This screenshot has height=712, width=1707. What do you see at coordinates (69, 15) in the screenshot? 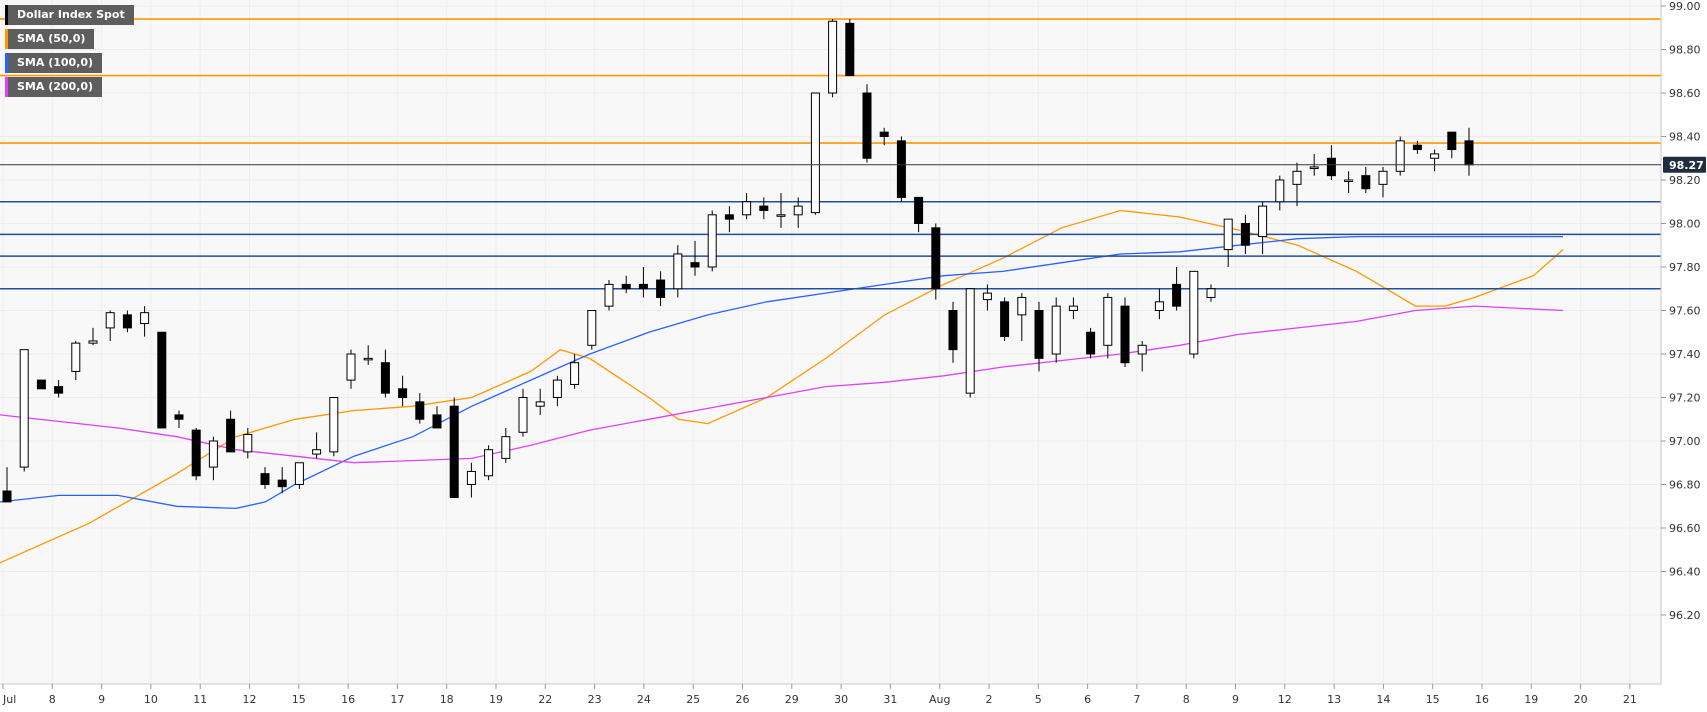
I see `legend-item-price: Dollar Index Spot` at bounding box center [69, 15].